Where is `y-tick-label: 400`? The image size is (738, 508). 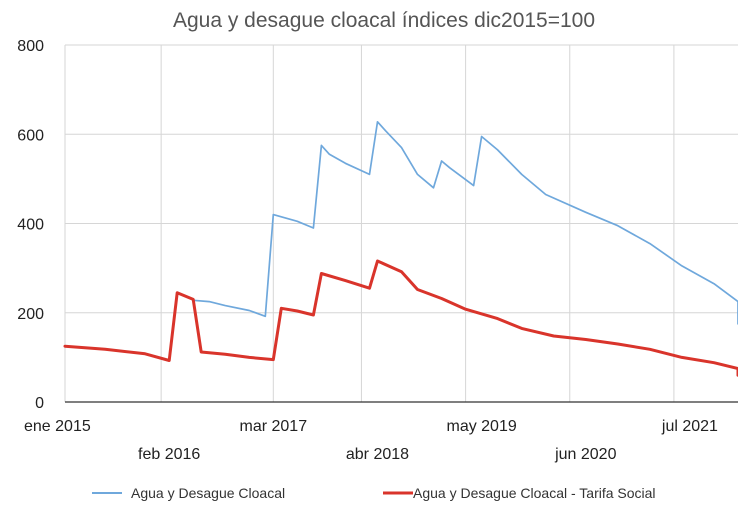
y-tick-label: 400 is located at coordinates (30, 225).